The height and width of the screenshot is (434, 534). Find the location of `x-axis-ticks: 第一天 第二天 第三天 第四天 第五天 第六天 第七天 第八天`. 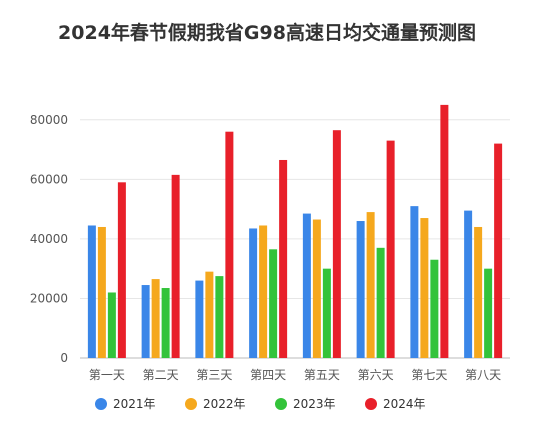

x-axis-ticks: 第一天 第二天 第三天 第四天 第五天 第六天 第七天 第八天 is located at coordinates (295, 375).